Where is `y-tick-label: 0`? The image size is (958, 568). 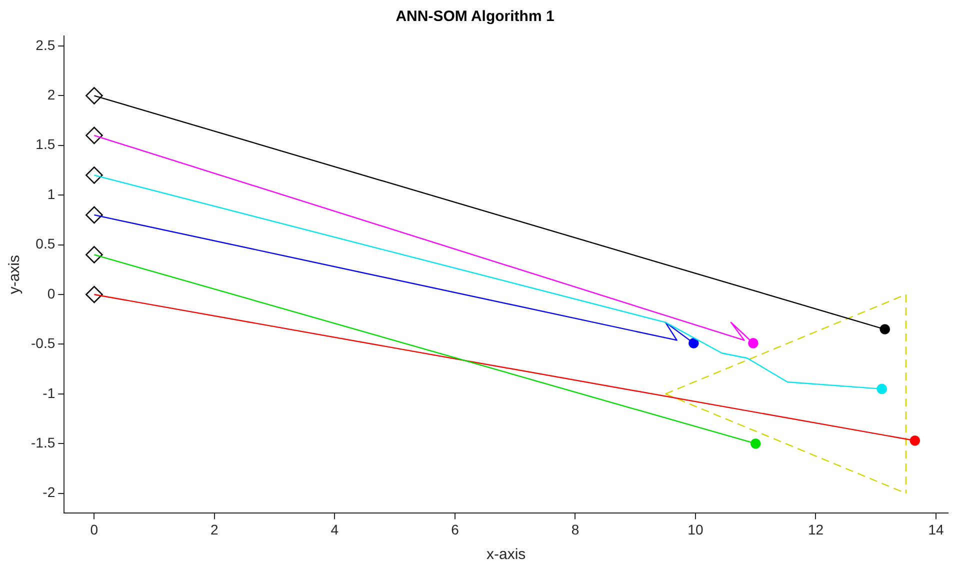 y-tick-label: 0 is located at coordinates (51, 293).